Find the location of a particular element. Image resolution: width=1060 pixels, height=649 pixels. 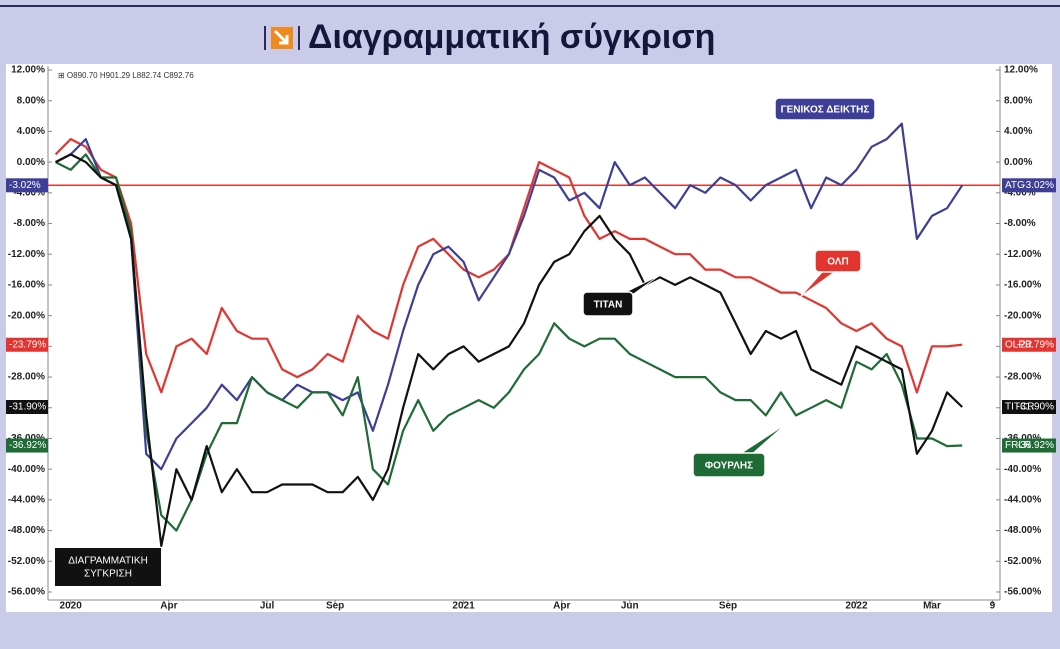

x-tick-label: Mar is located at coordinates (932, 606).